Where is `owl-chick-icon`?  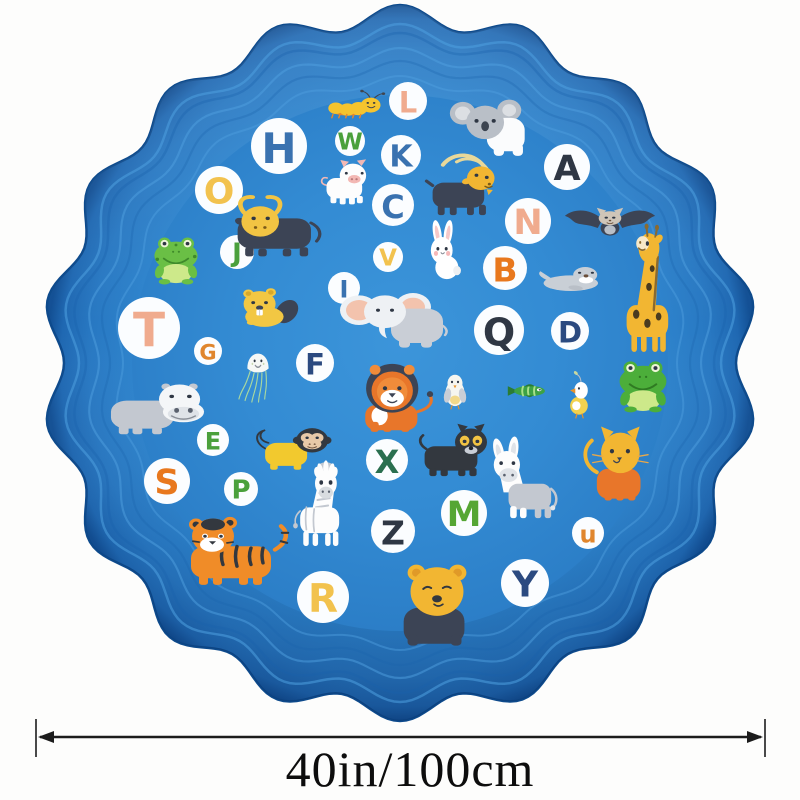
owl-chick-icon is located at coordinates (455, 392).